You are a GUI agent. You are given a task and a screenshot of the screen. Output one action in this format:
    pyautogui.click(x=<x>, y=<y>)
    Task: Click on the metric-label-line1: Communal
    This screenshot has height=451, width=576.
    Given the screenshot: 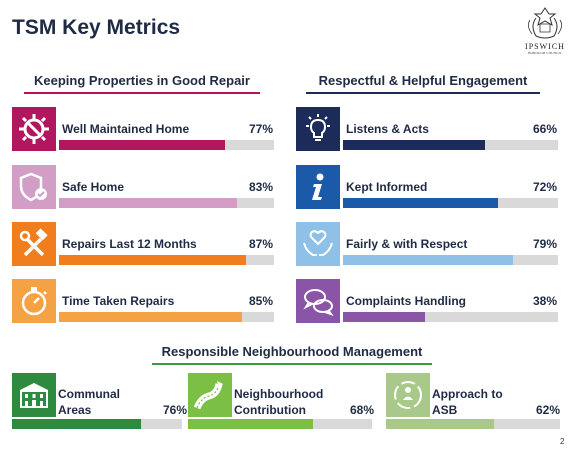 What is the action you would take?
    pyautogui.click(x=89, y=394)
    